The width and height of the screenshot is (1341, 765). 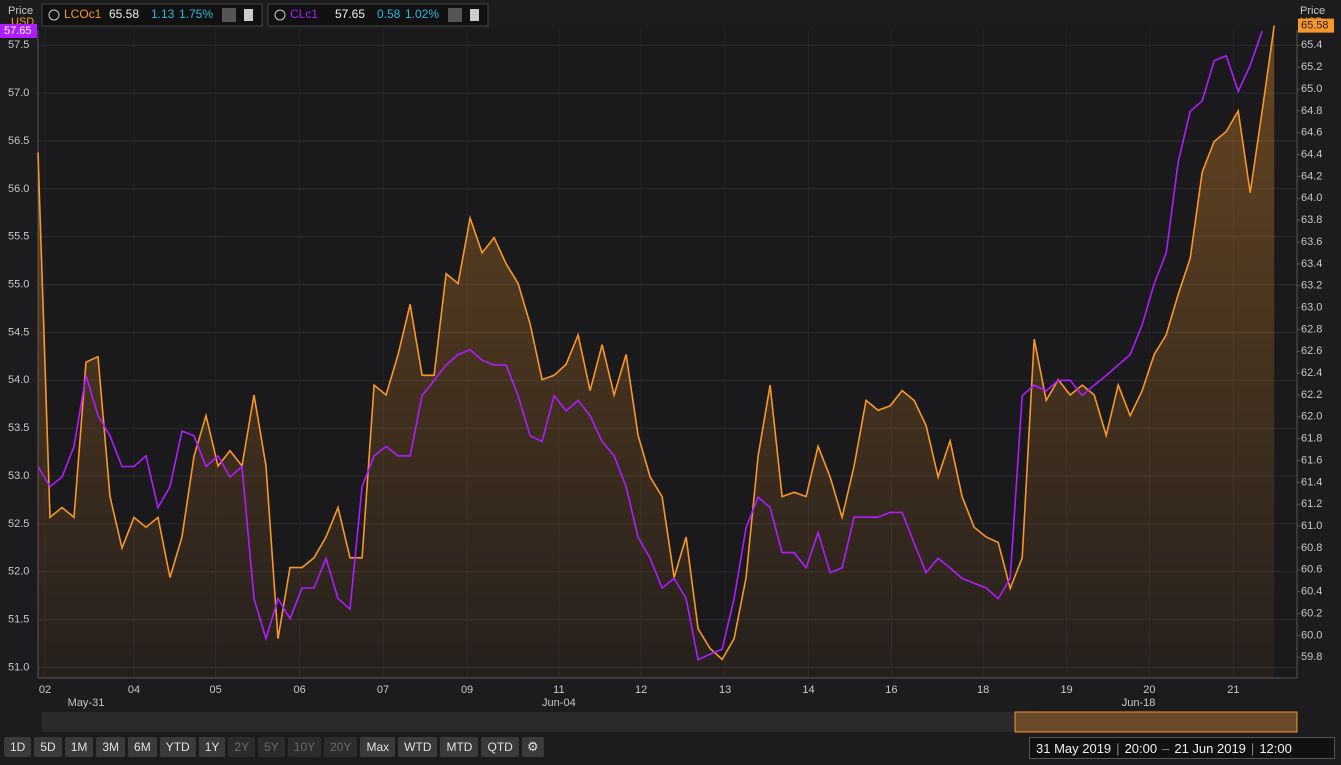 I want to click on y-tick-label: 52.5, so click(x=18, y=524).